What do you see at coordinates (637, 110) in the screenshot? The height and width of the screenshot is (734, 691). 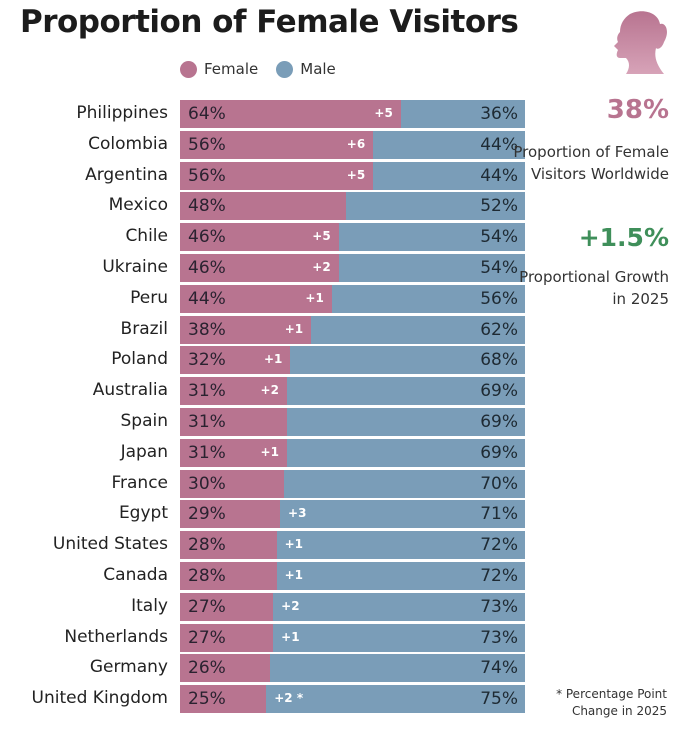 I see `worldwide-female-proportion: 38%` at bounding box center [637, 110].